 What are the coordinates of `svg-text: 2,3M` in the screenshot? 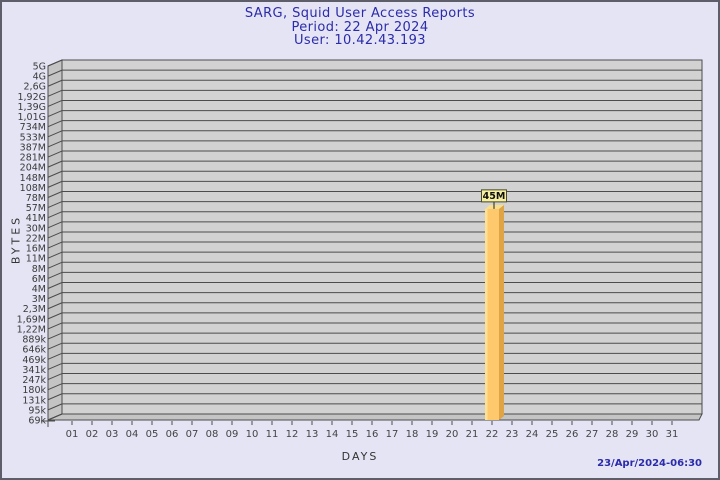 It's located at (34, 309).